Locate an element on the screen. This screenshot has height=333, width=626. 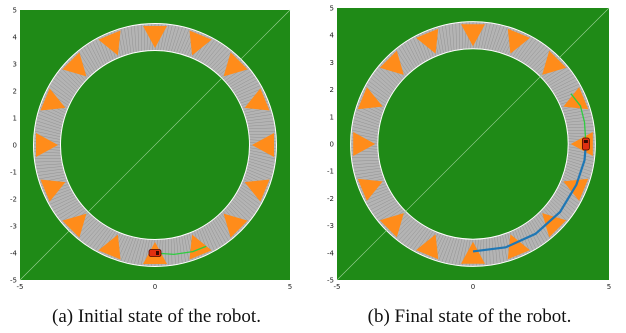
trajectory-line is located at coordinates (529, 198).